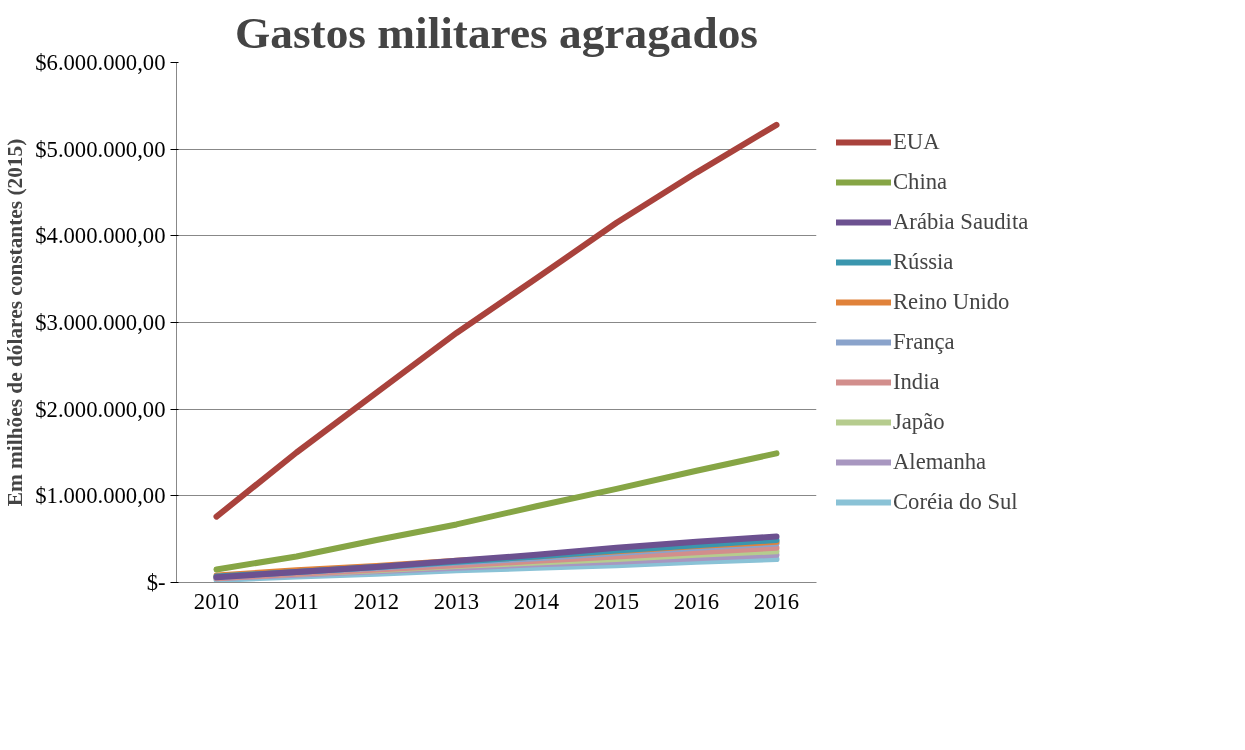 The height and width of the screenshot is (750, 1245). What do you see at coordinates (616, 601) in the screenshot?
I see `x-tick-label: 2015` at bounding box center [616, 601].